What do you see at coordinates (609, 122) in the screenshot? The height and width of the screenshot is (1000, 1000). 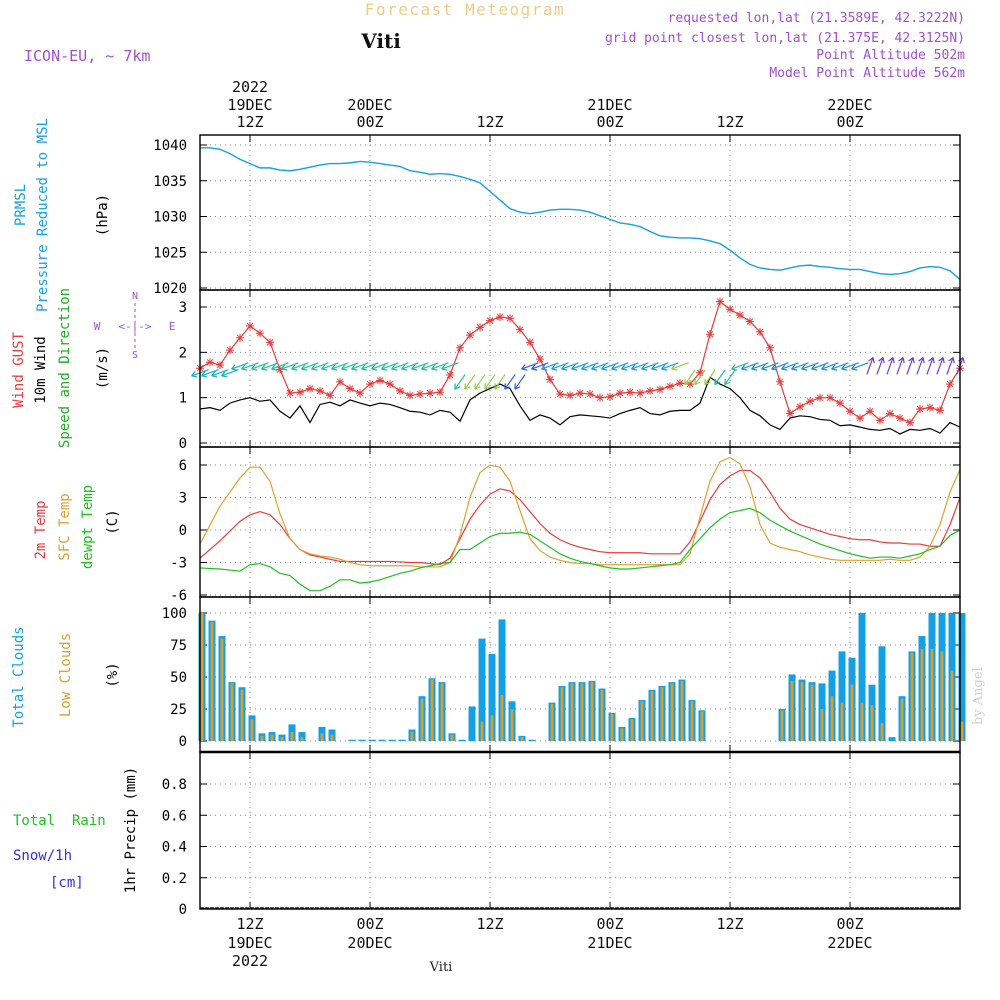 I see `top-time-label: 00Z` at bounding box center [609, 122].